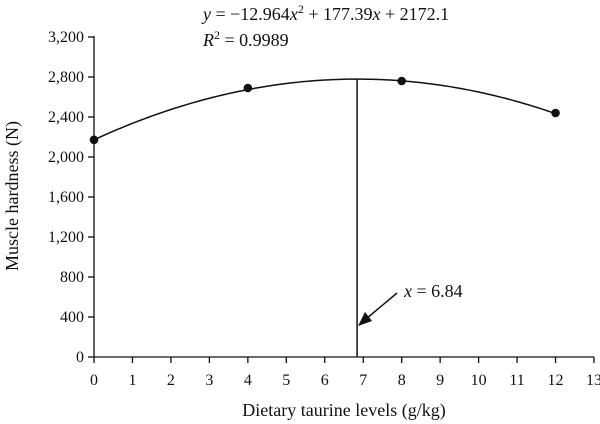 The image size is (600, 424). I want to click on y-tick-label: 0, so click(80, 357).